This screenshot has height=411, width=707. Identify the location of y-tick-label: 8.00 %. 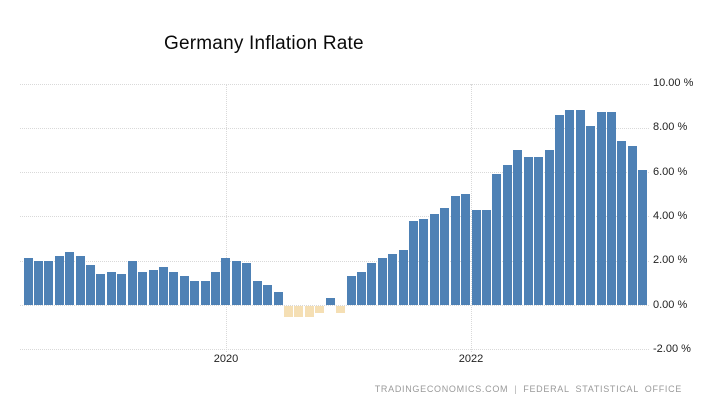
(670, 127).